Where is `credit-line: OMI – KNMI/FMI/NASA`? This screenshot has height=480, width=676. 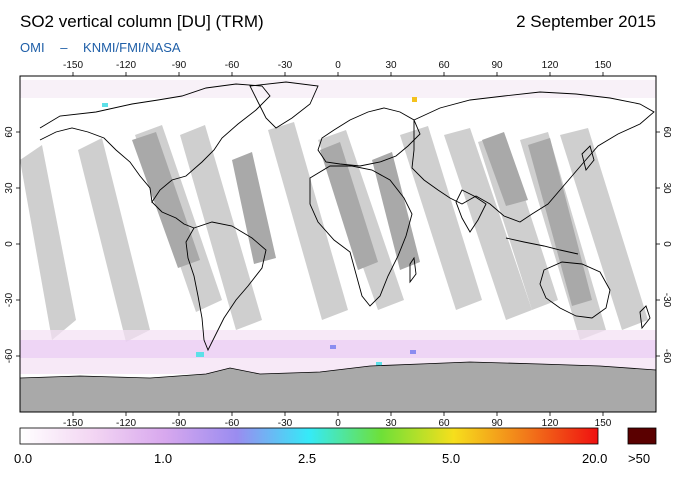
credit-line: OMI – KNMI/FMI/NASA is located at coordinates (106, 47).